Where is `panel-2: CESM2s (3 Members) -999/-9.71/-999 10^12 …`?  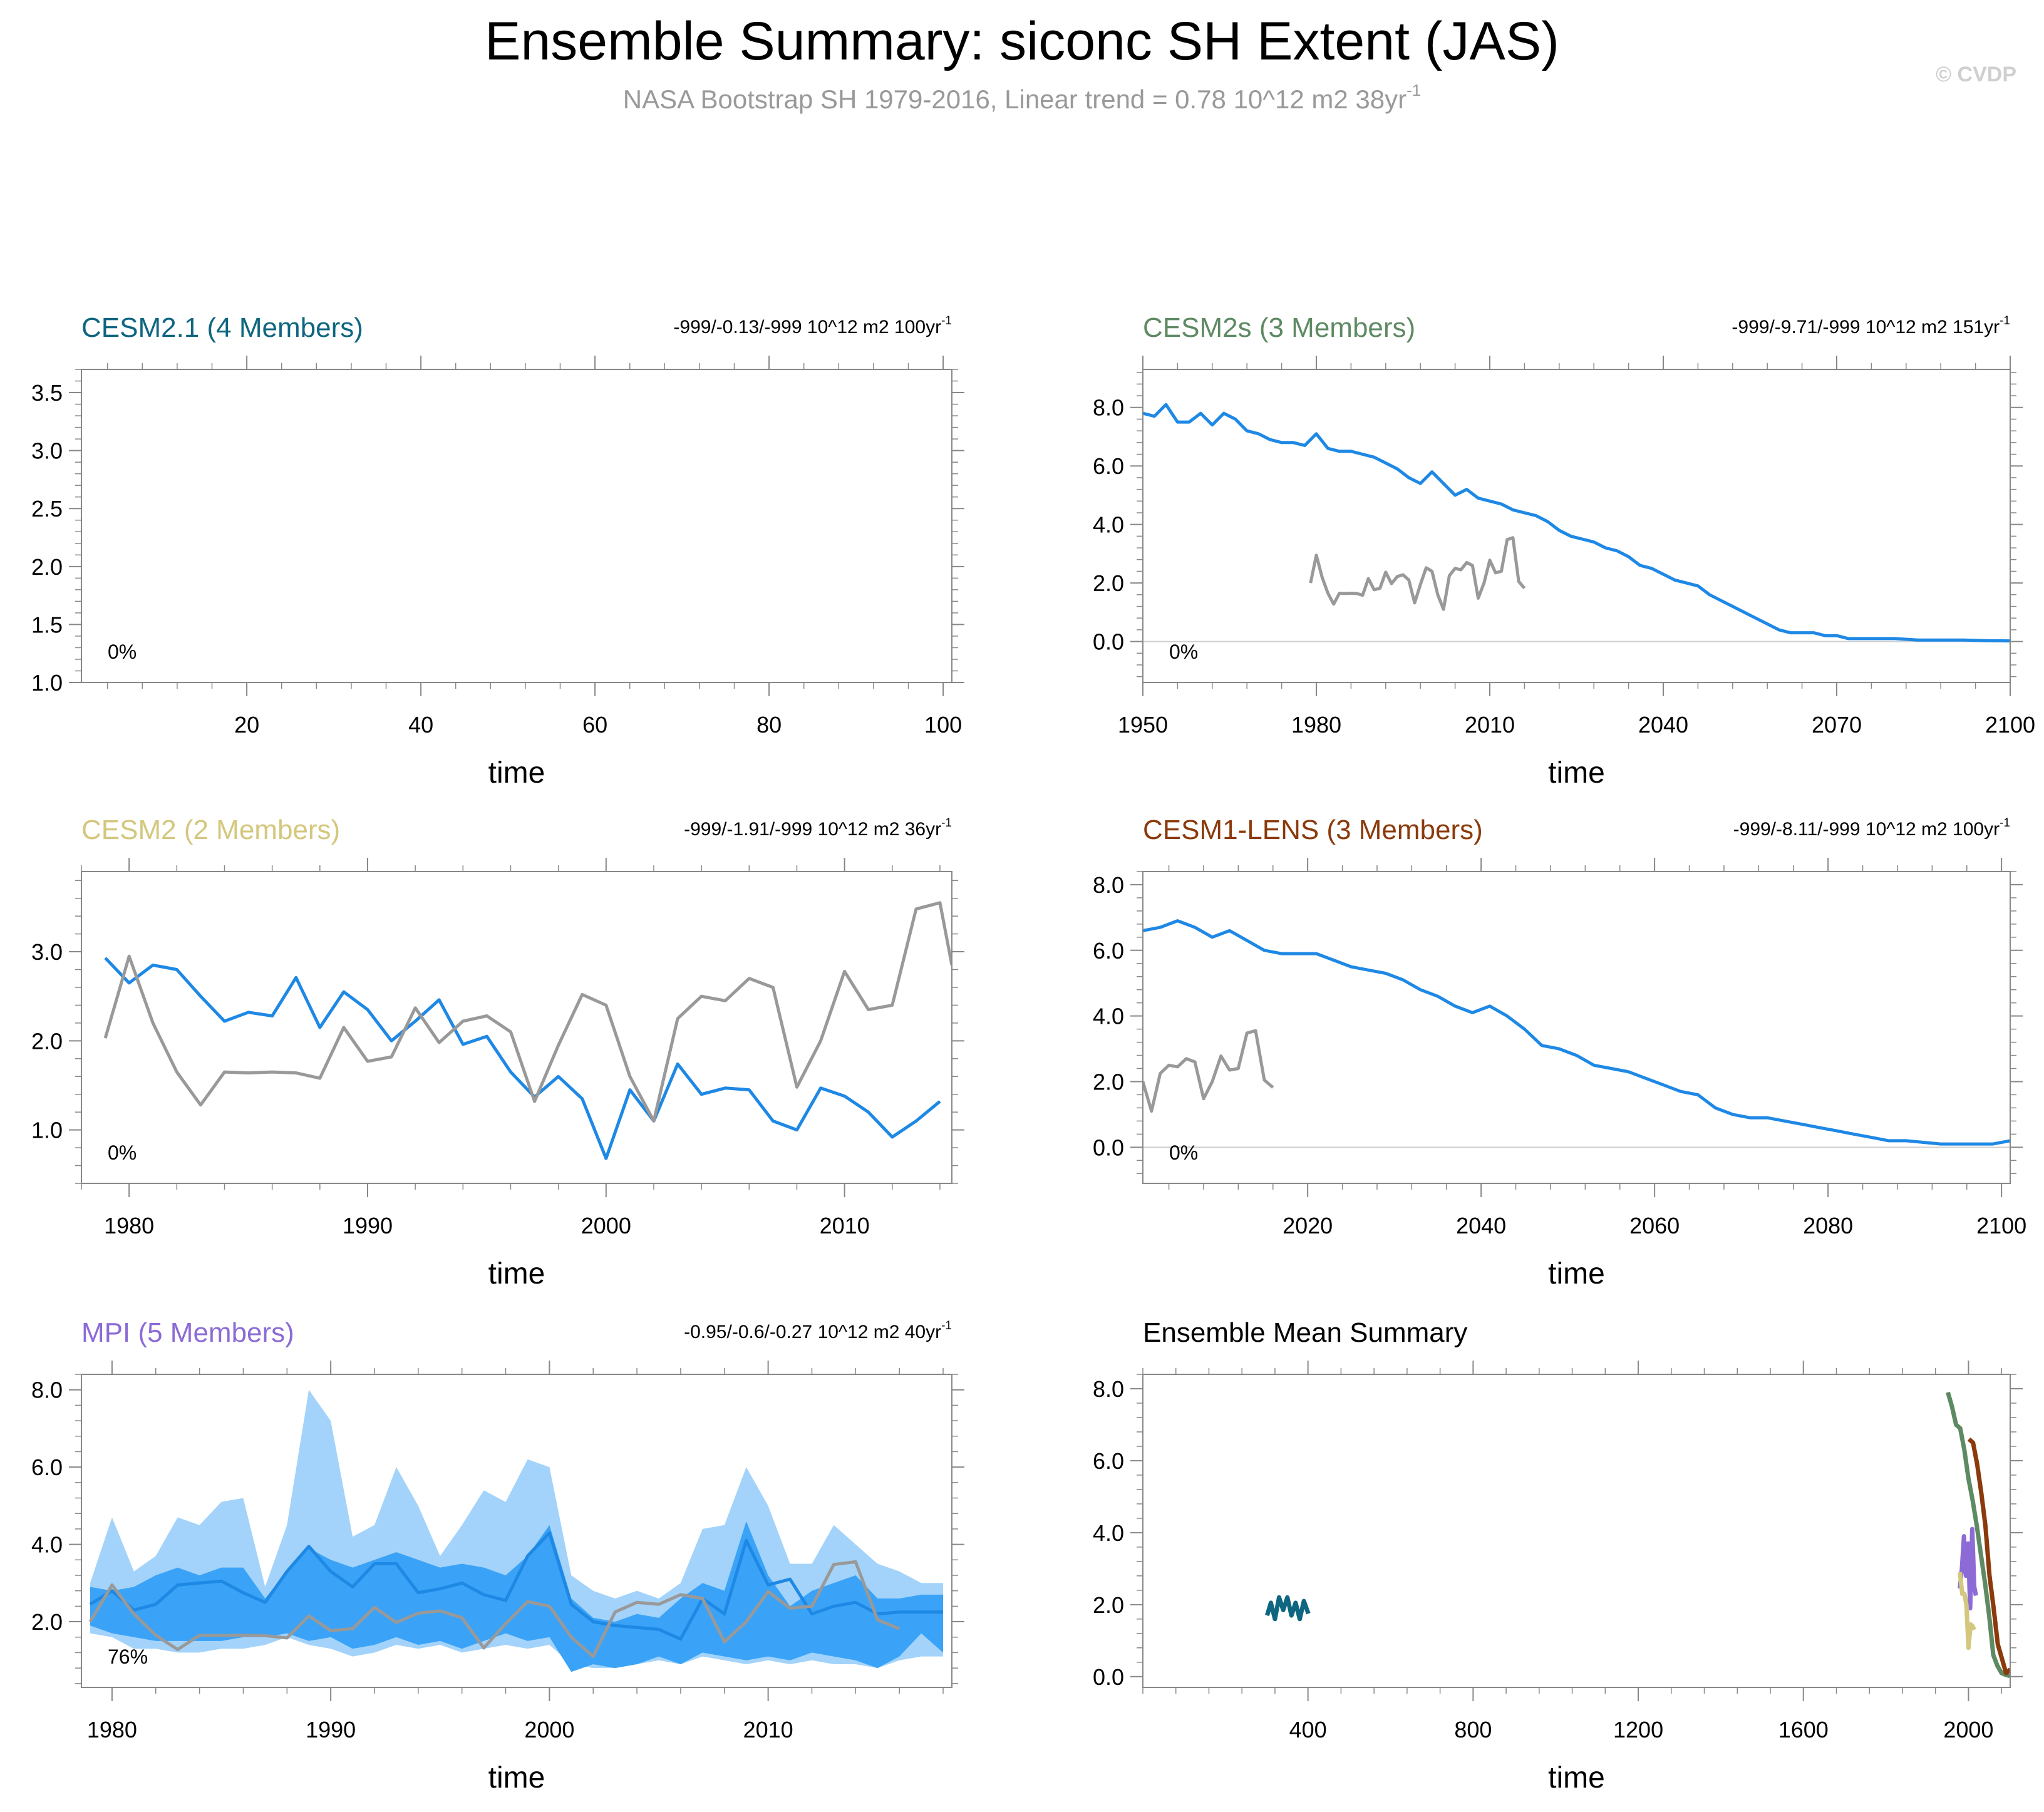
panel-2: CESM2s (3 Members) -999/-9.71/-999 10^12 … is located at coordinates (1564, 551).